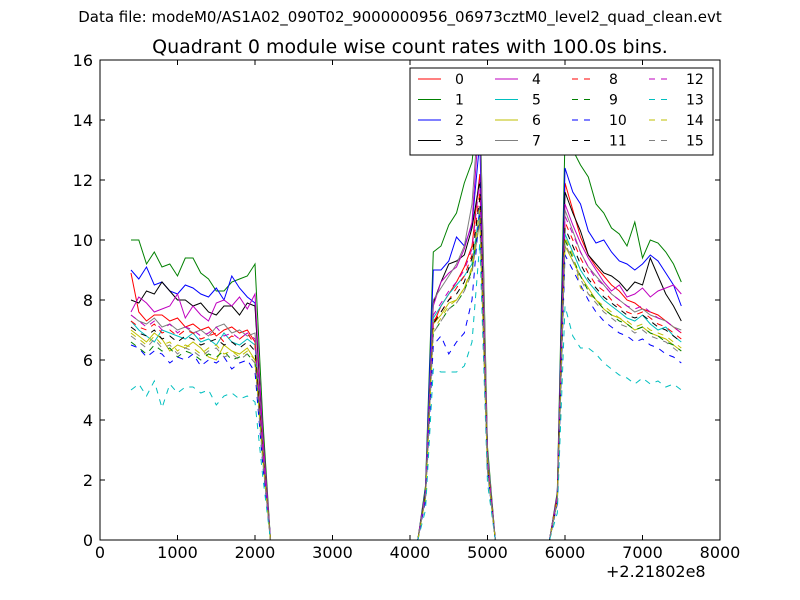  What do you see at coordinates (613, 101) in the screenshot?
I see `legend-label-9: 9` at bounding box center [613, 101].